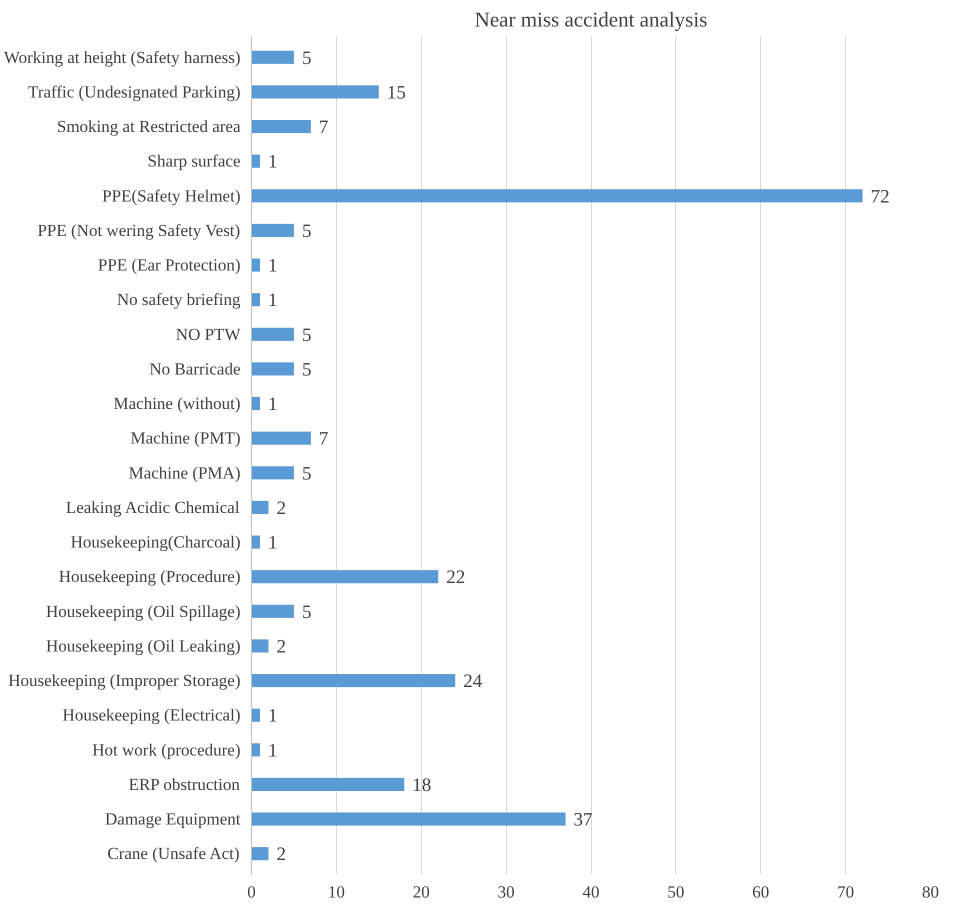  What do you see at coordinates (177, 404) in the screenshot?
I see `y-tick-label: Machine (without)` at bounding box center [177, 404].